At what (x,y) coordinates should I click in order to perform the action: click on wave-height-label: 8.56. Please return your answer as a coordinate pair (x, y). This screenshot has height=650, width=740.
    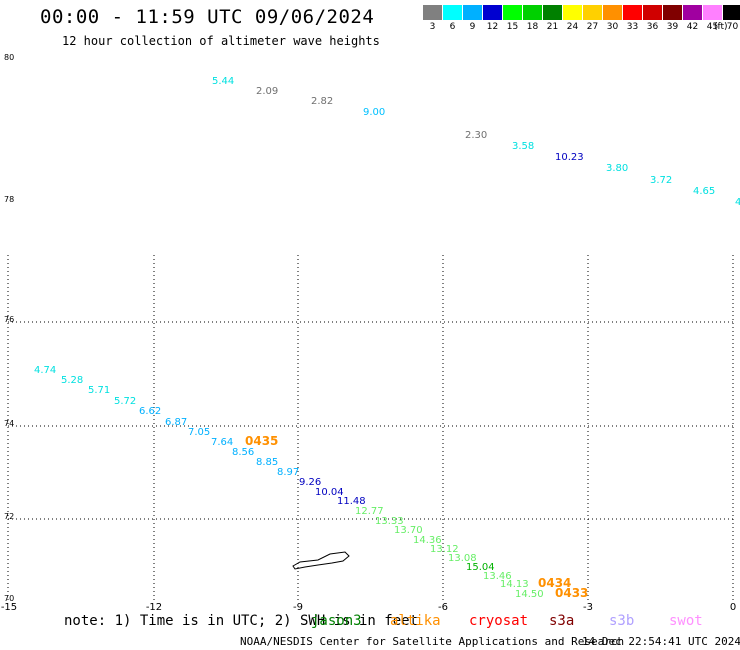
    Looking at the image, I should click on (243, 452).